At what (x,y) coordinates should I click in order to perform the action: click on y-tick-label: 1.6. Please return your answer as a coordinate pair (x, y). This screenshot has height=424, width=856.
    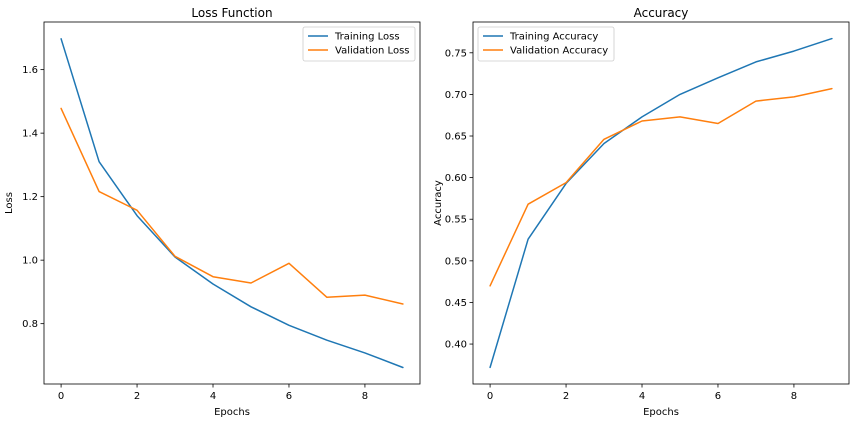
    Looking at the image, I should click on (30, 70).